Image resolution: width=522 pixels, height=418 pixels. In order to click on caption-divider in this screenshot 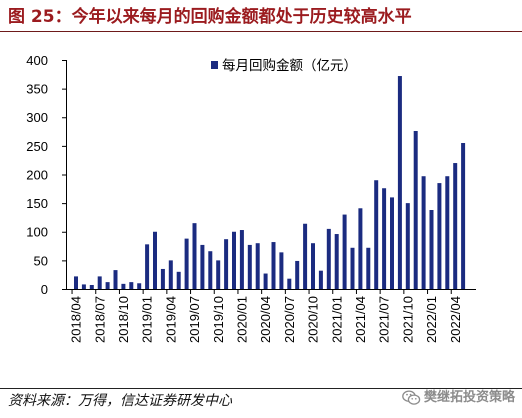, I will do `click(261, 31)`.